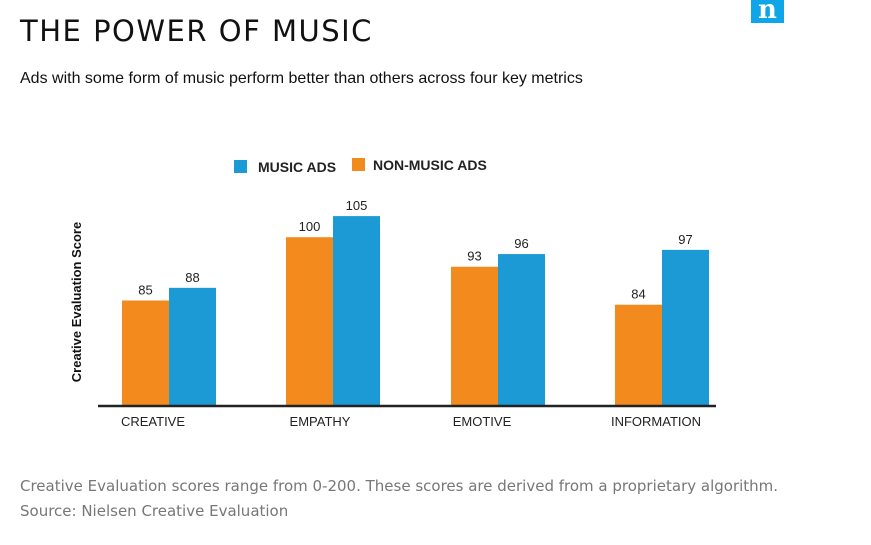 The width and height of the screenshot is (871, 545). I want to click on nielsen-logo: n, so click(767, 11).